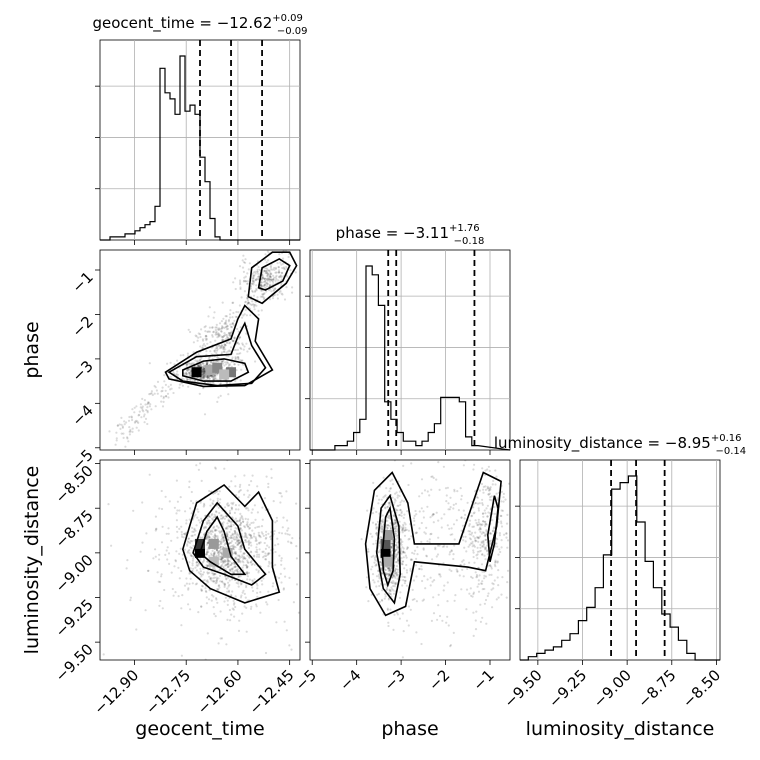 The height and width of the screenshot is (760, 760). What do you see at coordinates (387, 535) in the screenshot?
I see `density-cell` at bounding box center [387, 535].